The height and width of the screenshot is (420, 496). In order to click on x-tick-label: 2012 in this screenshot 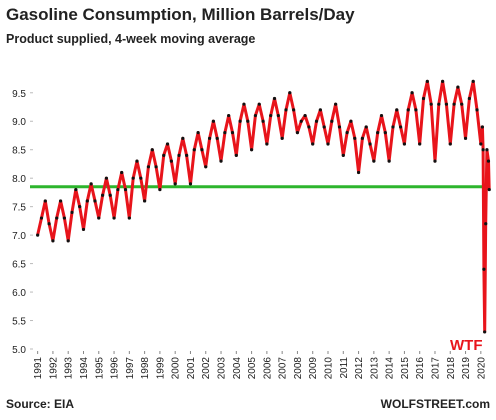, I will do `click(359, 368)`.